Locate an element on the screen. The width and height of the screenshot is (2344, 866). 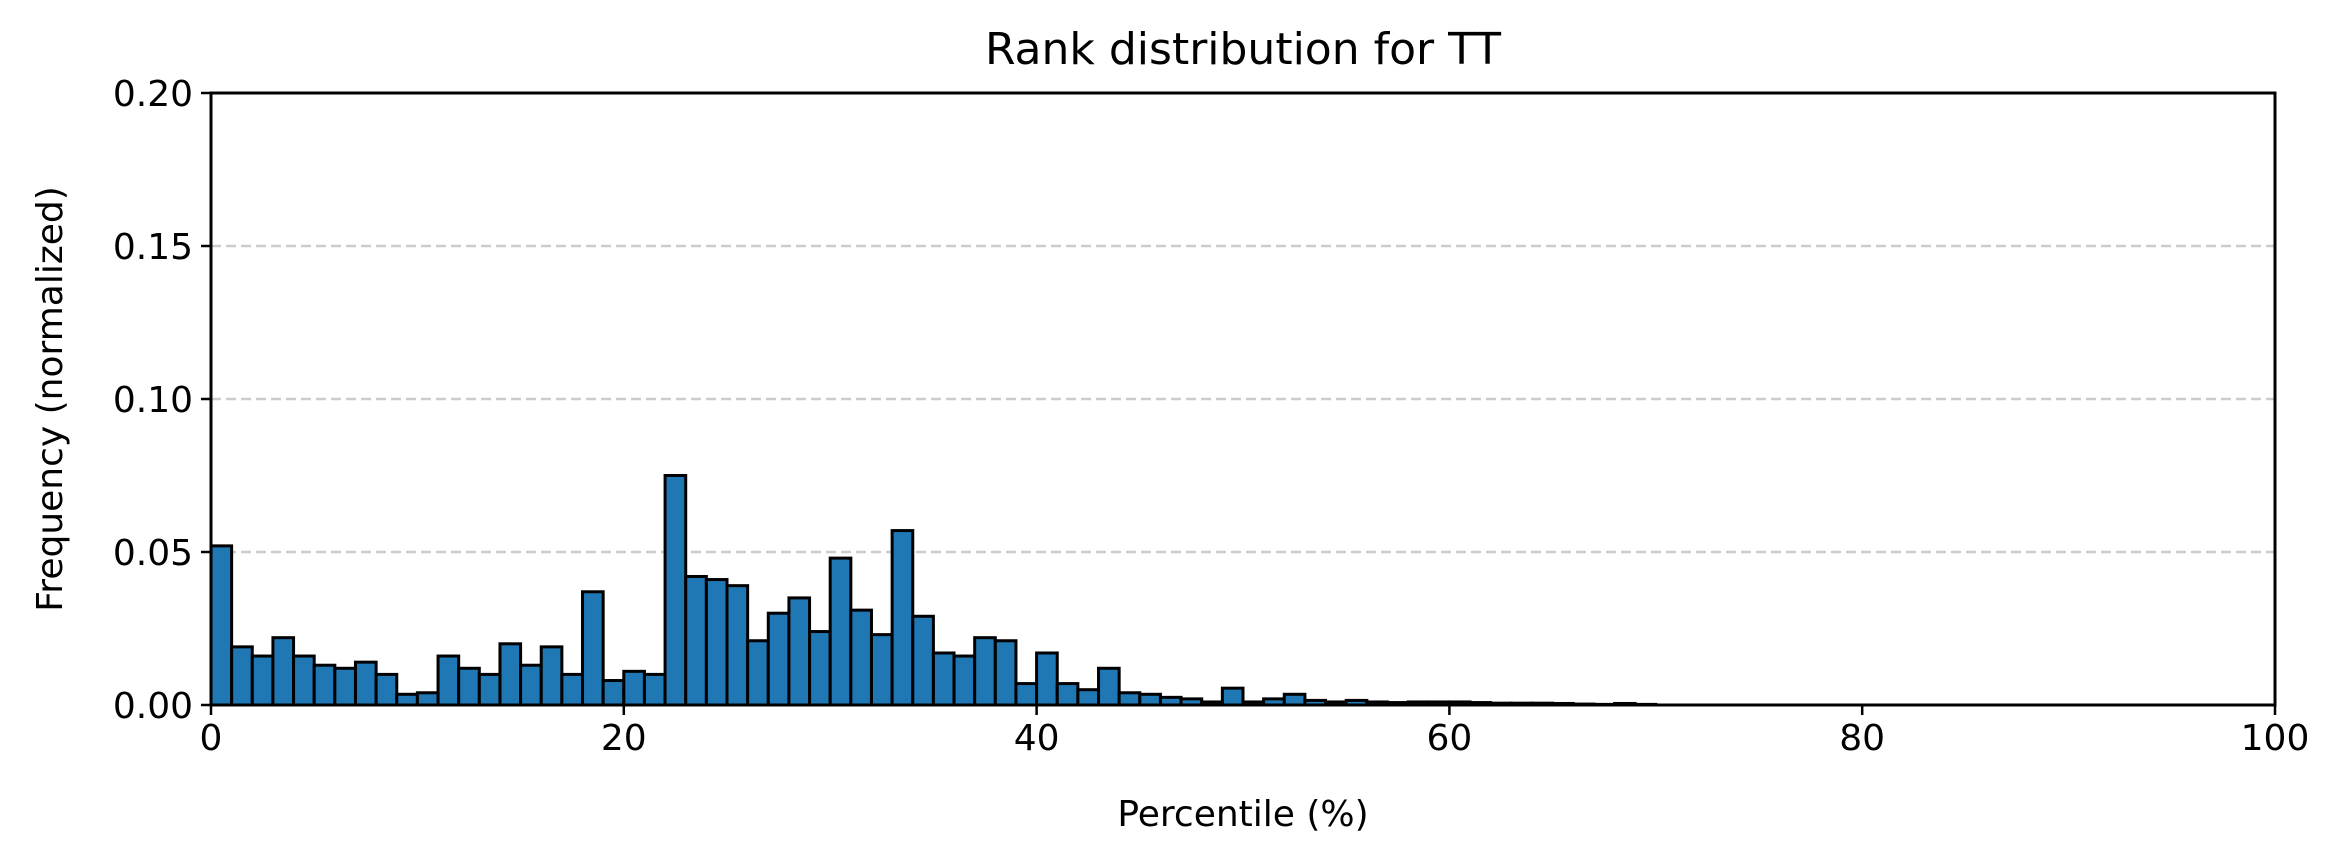
chart-title: Rank distribution for TT is located at coordinates (1243, 49).